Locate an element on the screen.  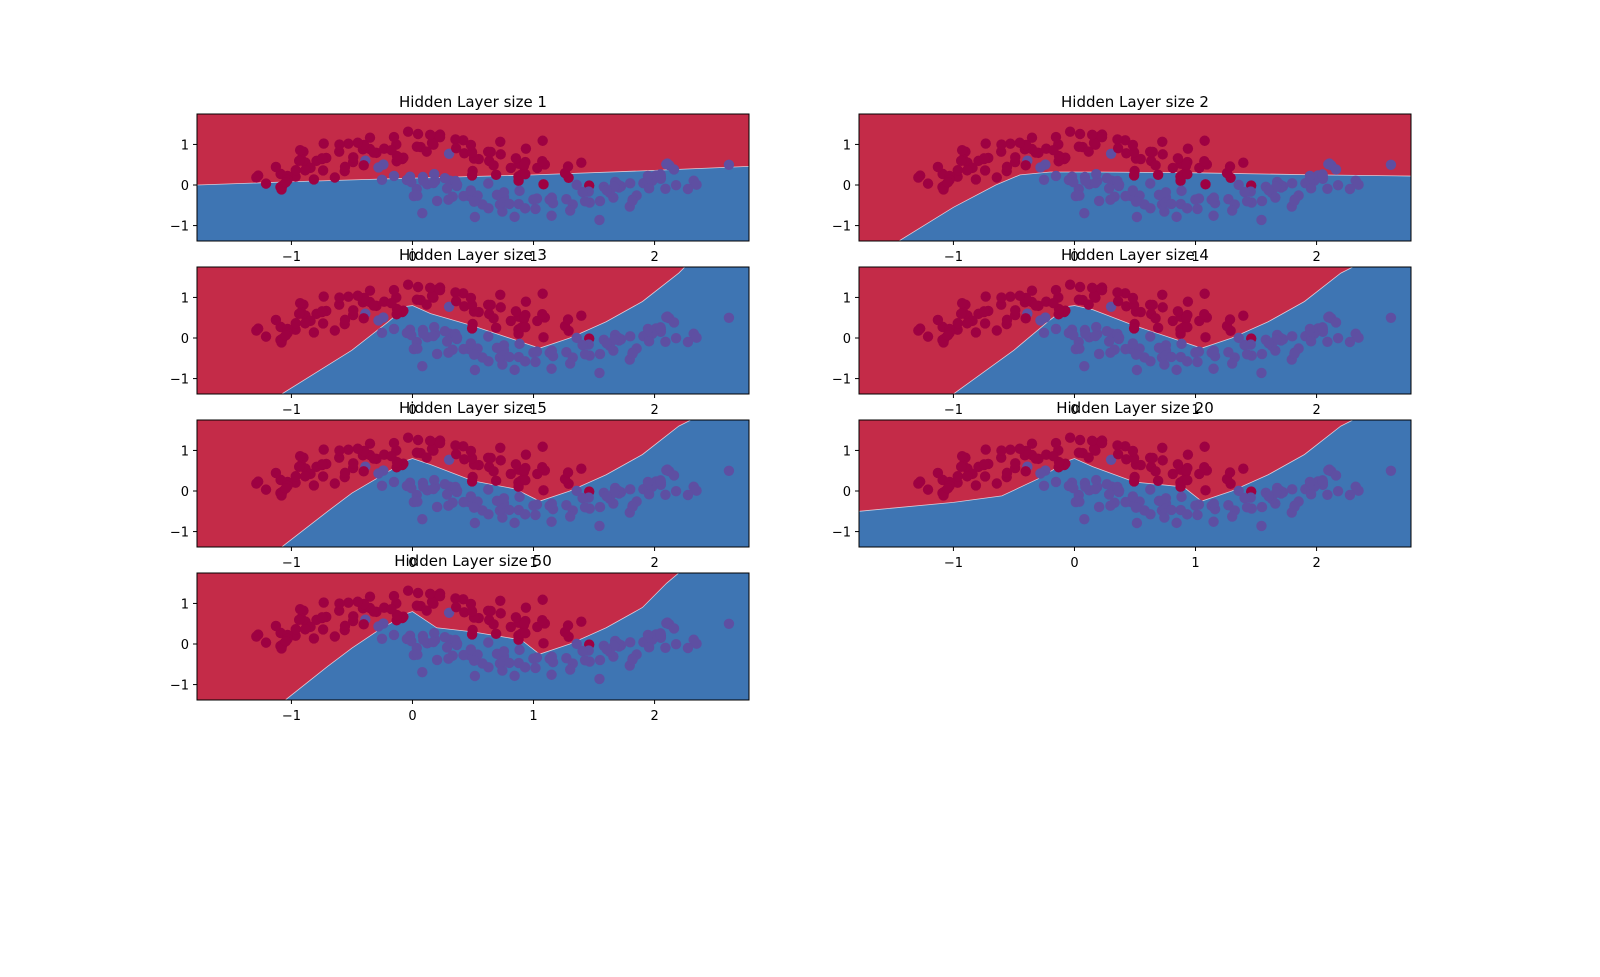
subplot-title: Hidden Layer size 1 is located at coordinates (473, 102).